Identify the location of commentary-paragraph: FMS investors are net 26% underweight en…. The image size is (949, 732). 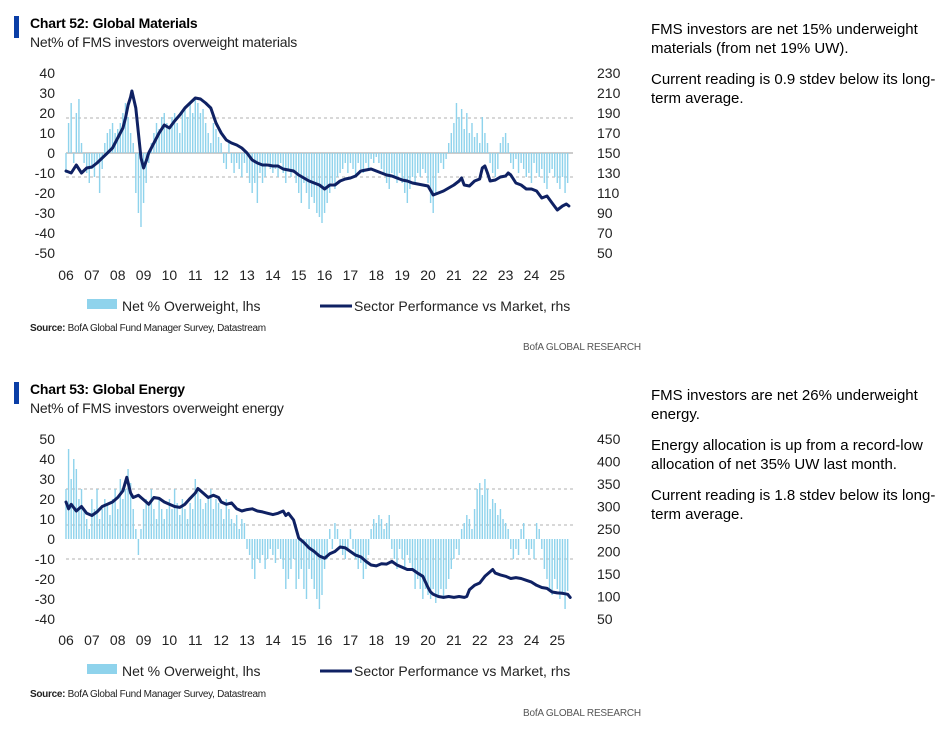
(784, 405).